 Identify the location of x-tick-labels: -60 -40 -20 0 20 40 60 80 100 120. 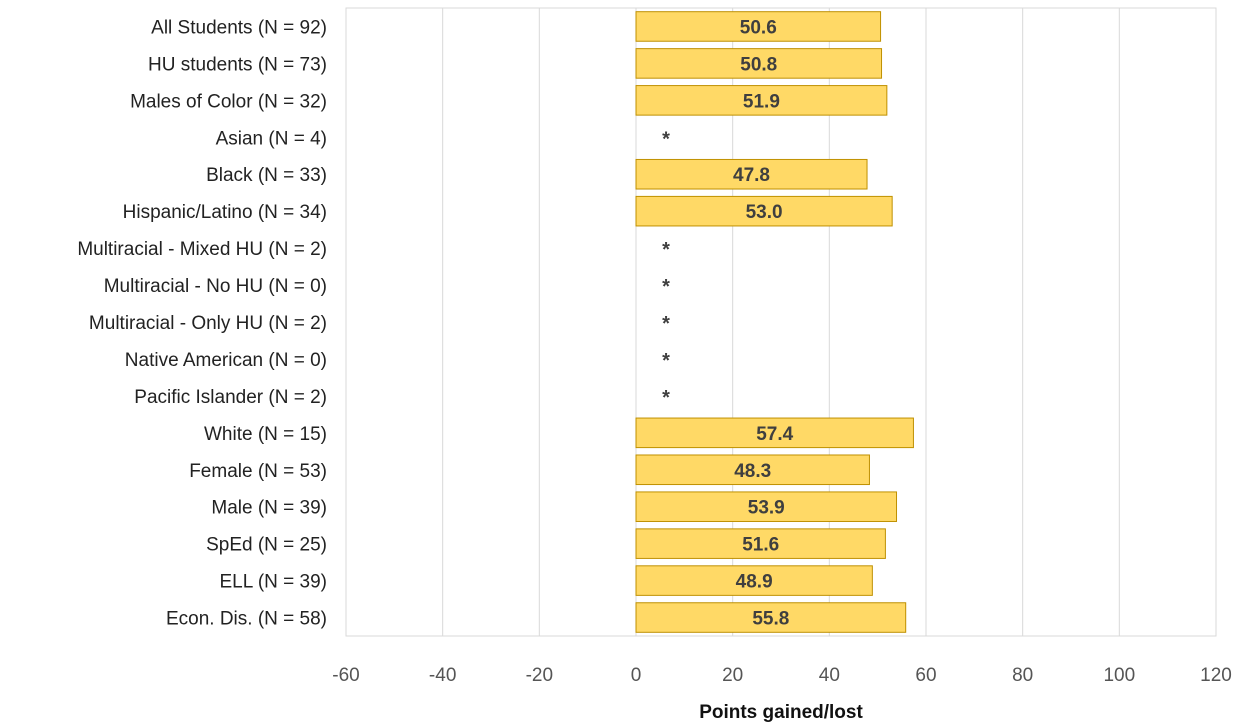
(782, 675).